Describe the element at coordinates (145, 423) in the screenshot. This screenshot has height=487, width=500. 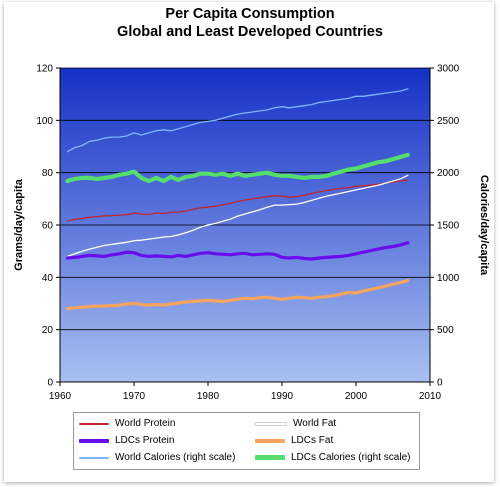
I see `legend-label-world-protein: World Protein` at that location.